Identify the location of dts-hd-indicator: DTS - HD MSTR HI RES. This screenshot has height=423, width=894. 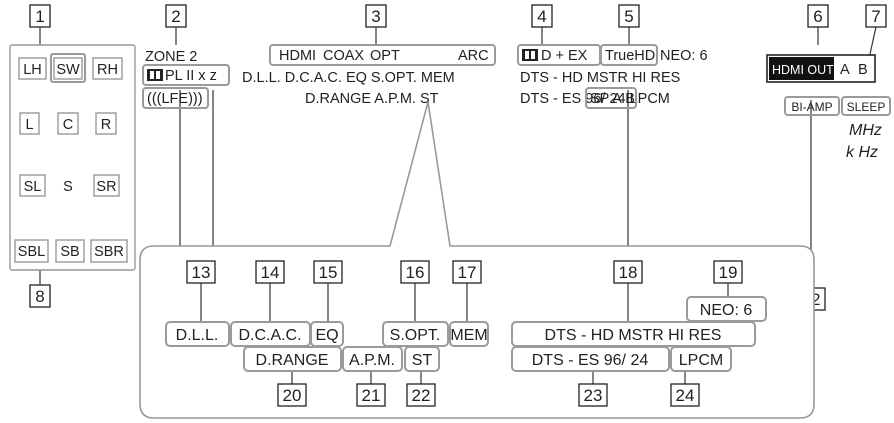
(600, 78).